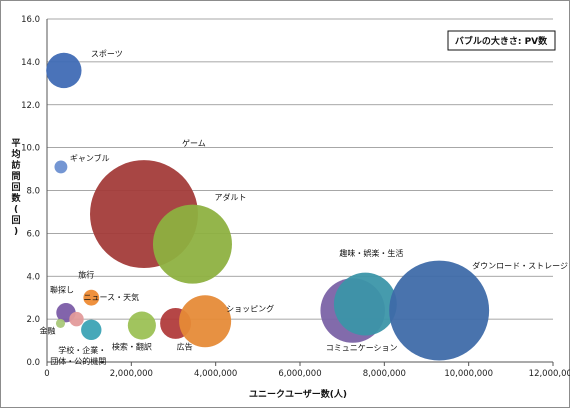 The image size is (570, 408). What do you see at coordinates (30, 106) in the screenshot?
I see `y-tick-label: 12.0` at bounding box center [30, 106].